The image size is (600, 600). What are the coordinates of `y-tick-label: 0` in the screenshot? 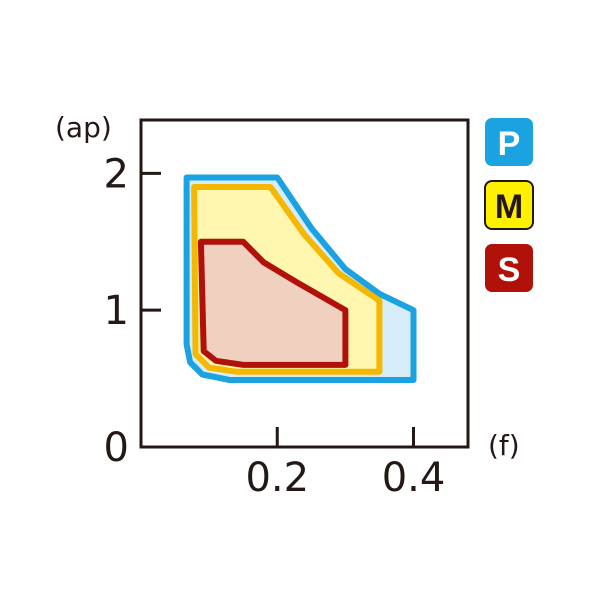 It's located at (116, 448).